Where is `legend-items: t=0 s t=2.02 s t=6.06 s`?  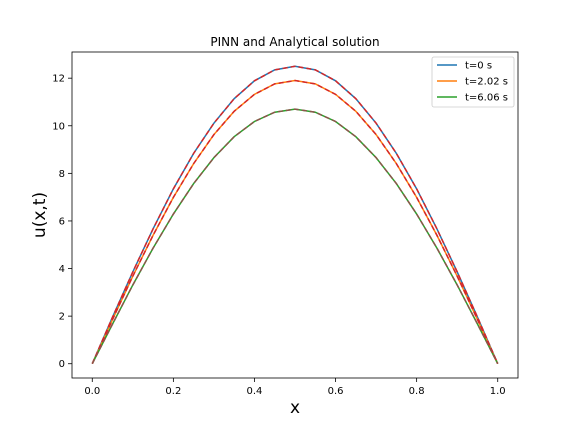 legend-items: t=0 s t=2.02 s t=6.06 s is located at coordinates (472, 82).